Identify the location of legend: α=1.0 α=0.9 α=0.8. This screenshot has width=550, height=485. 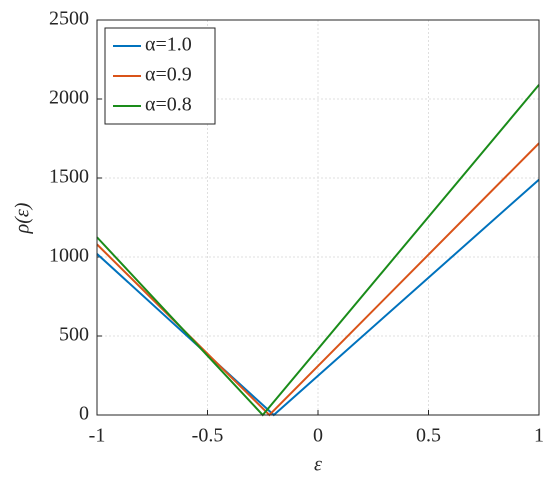
(160, 76).